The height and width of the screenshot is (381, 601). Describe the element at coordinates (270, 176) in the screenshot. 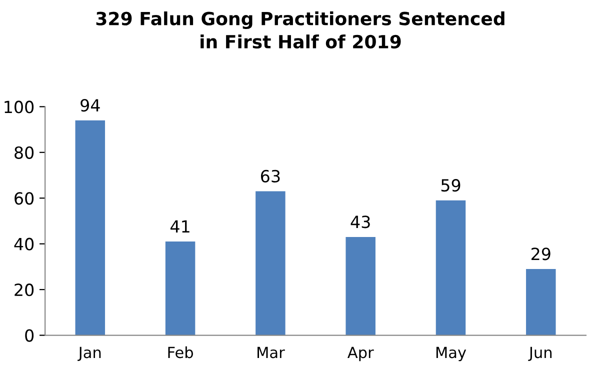

I see `data-label: 63` at that location.